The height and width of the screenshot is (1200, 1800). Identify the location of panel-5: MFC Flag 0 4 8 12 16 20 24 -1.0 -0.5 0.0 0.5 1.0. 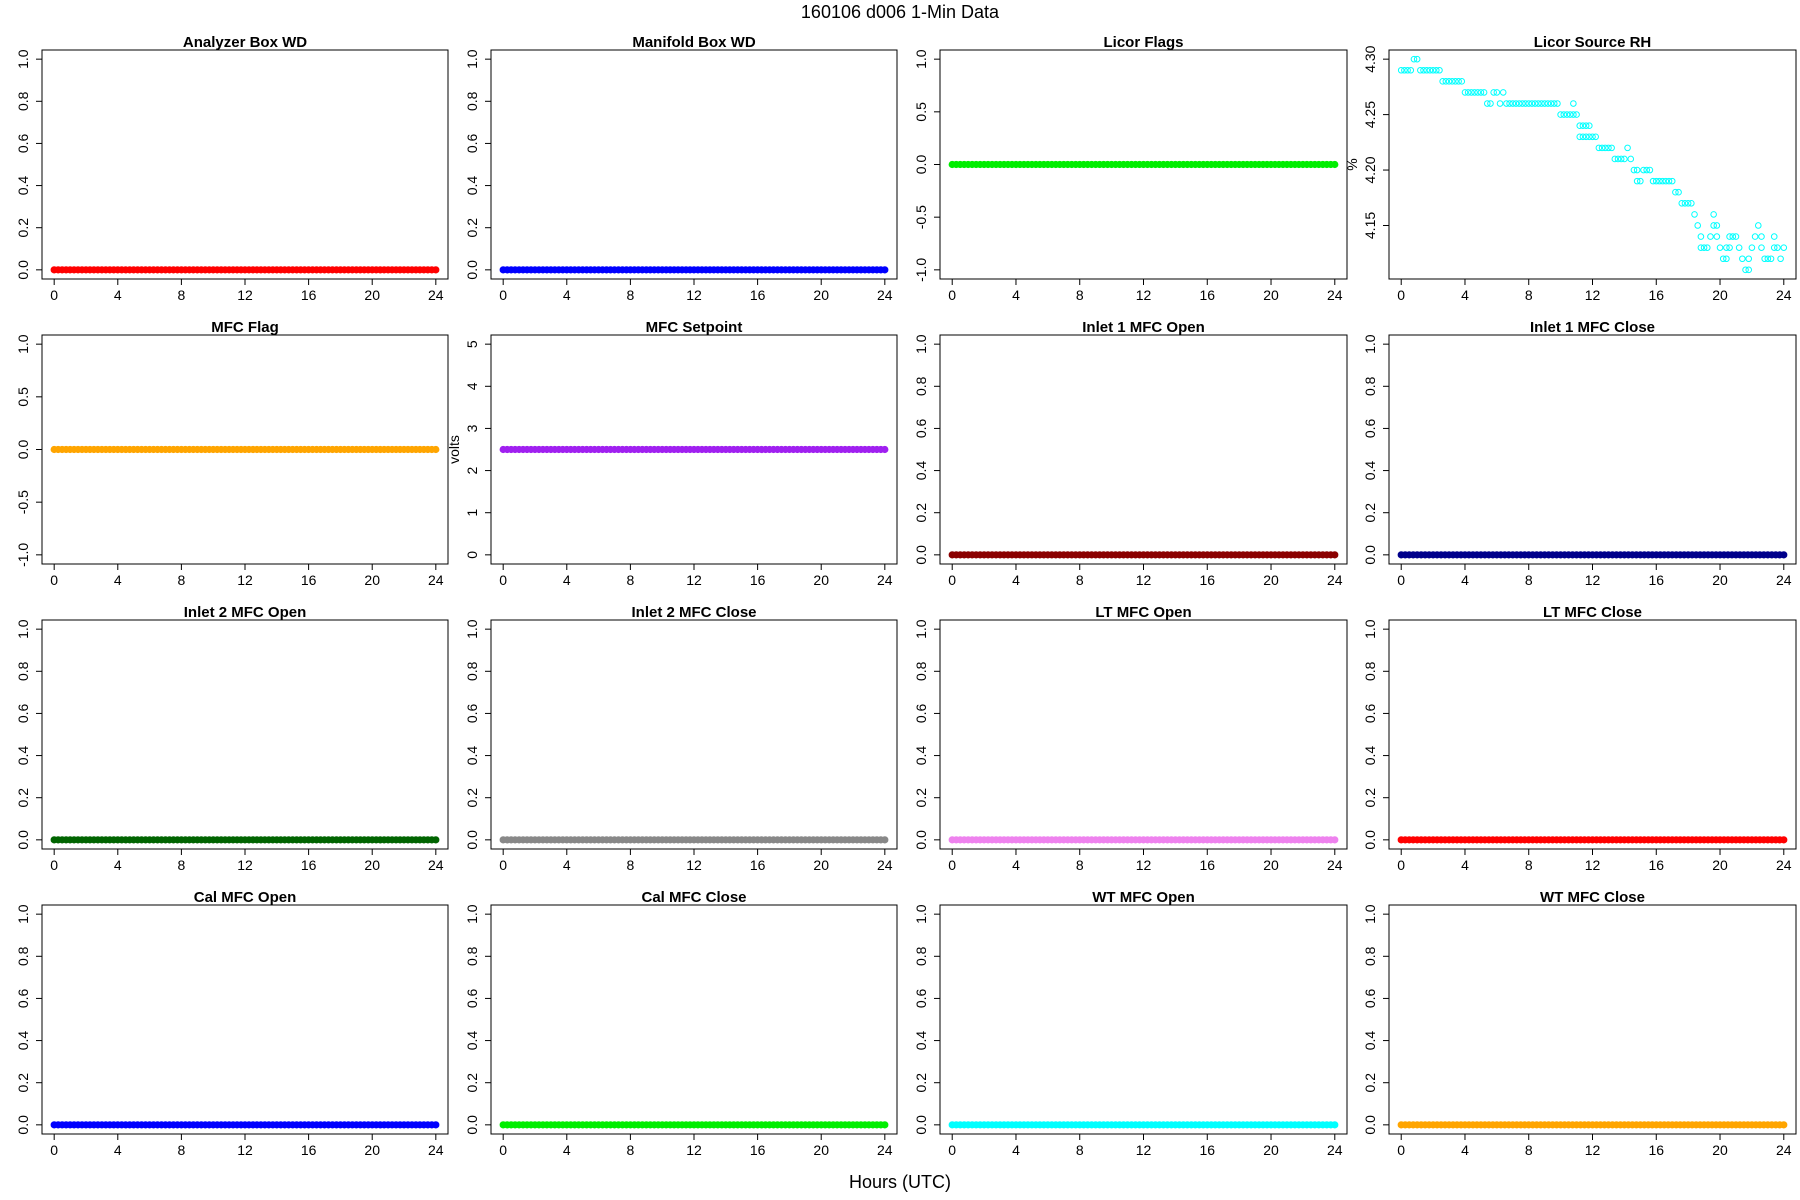
(232, 453).